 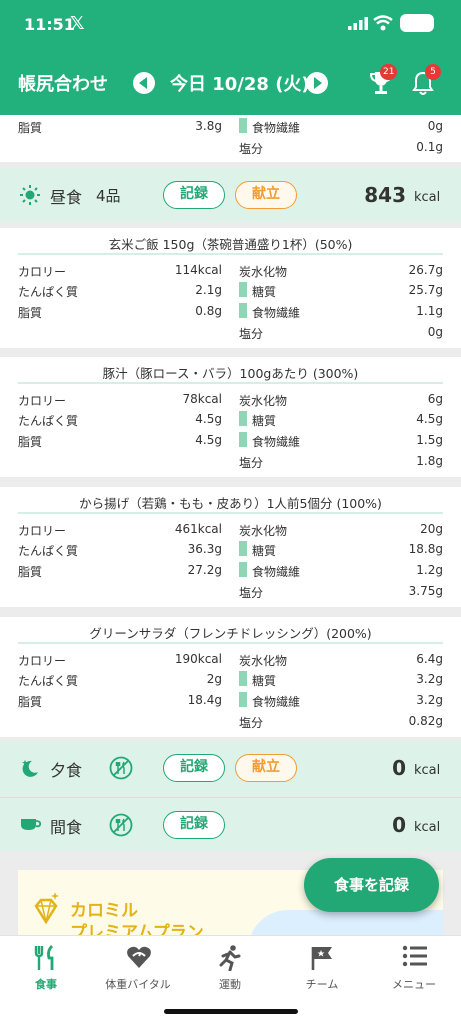 I want to click on nutrient-value: 0.82g, so click(x=425, y=721).